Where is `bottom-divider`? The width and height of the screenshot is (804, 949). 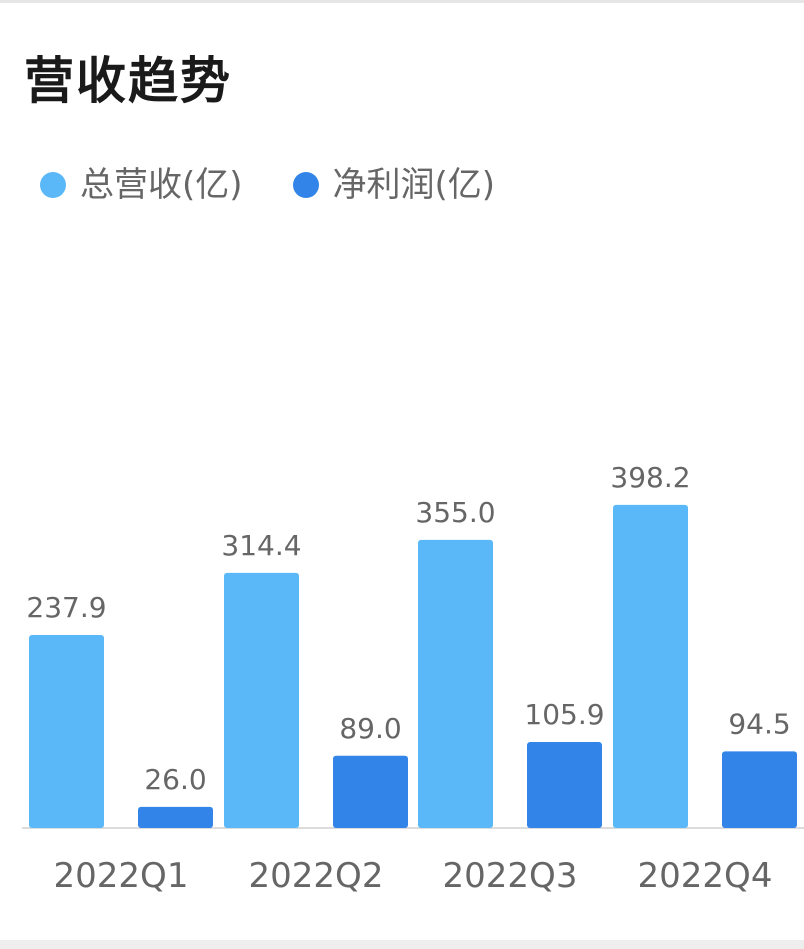
bottom-divider is located at coordinates (402, 944).